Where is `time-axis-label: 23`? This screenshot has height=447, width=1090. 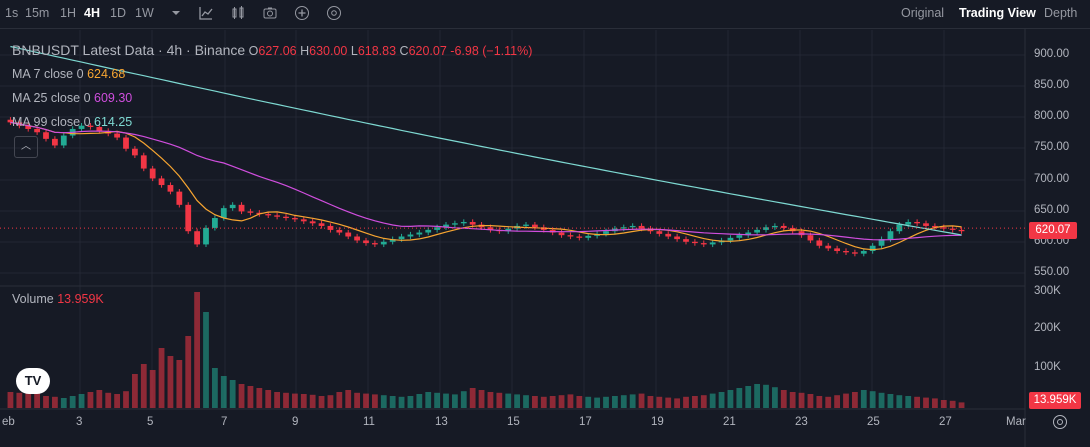
time-axis-label: 23 is located at coordinates (801, 422).